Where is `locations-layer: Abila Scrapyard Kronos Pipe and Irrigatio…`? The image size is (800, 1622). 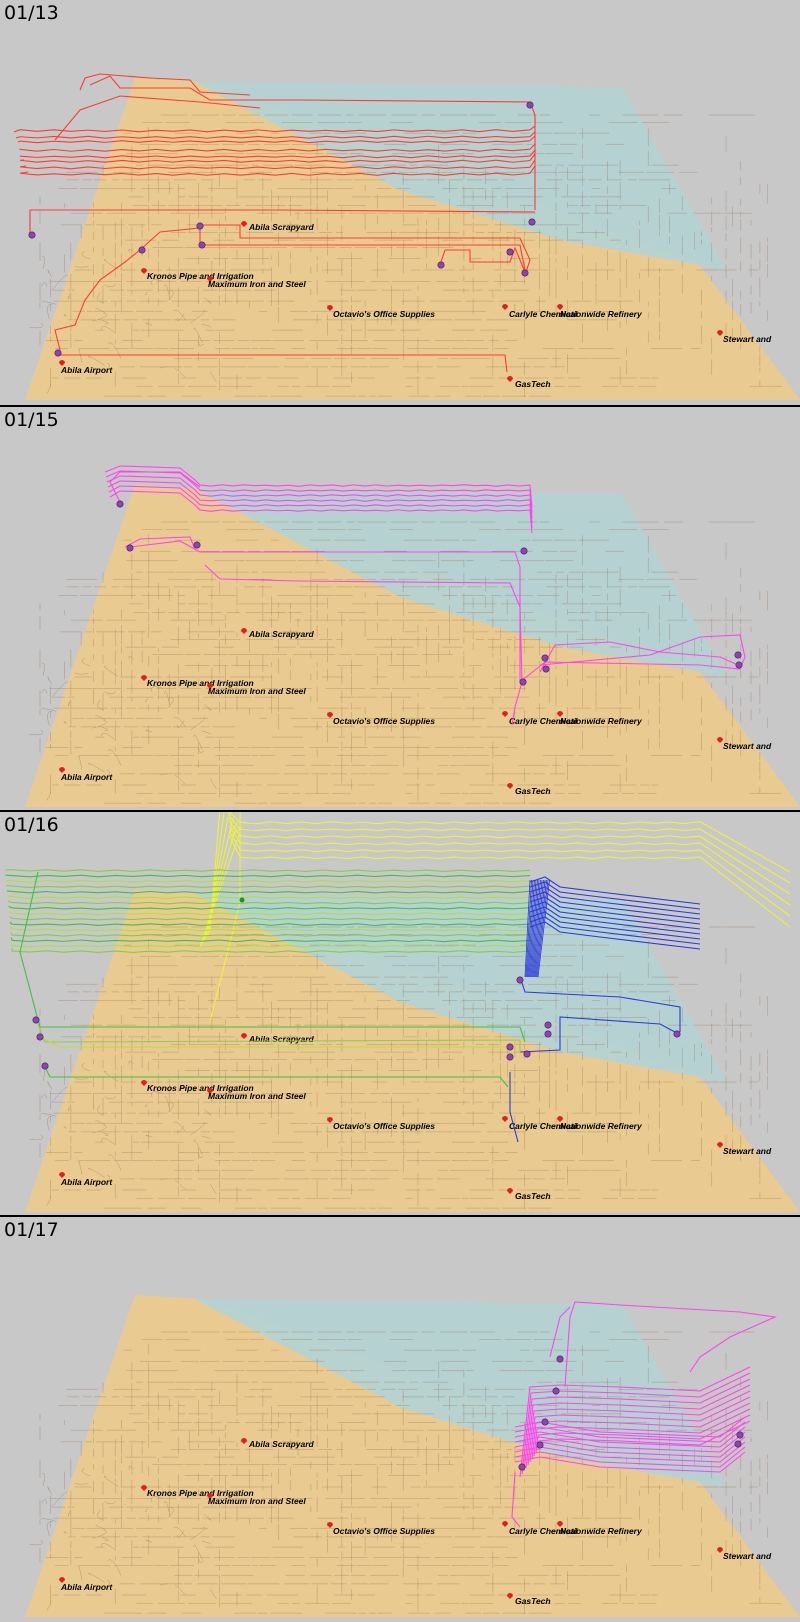 locations-layer: Abila Scrapyard Kronos Pipe and Irrigatio… is located at coordinates (415, 1117).